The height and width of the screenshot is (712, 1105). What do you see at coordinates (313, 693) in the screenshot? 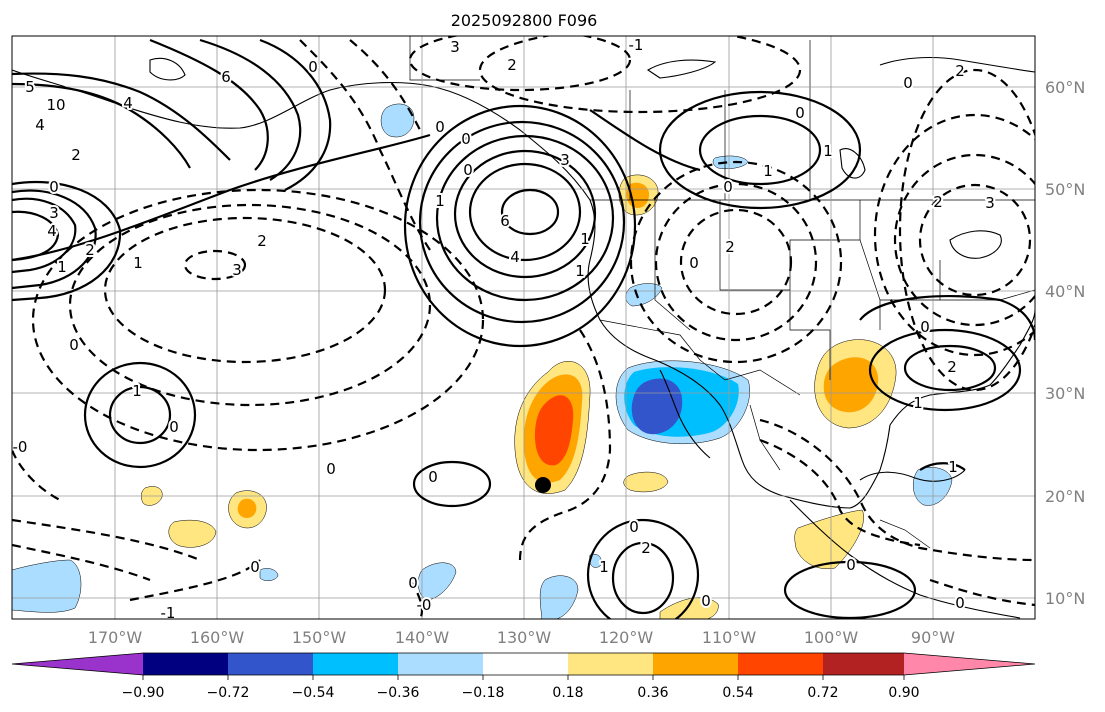
I see `colorbar-tick-label: −0.54` at bounding box center [313, 693].